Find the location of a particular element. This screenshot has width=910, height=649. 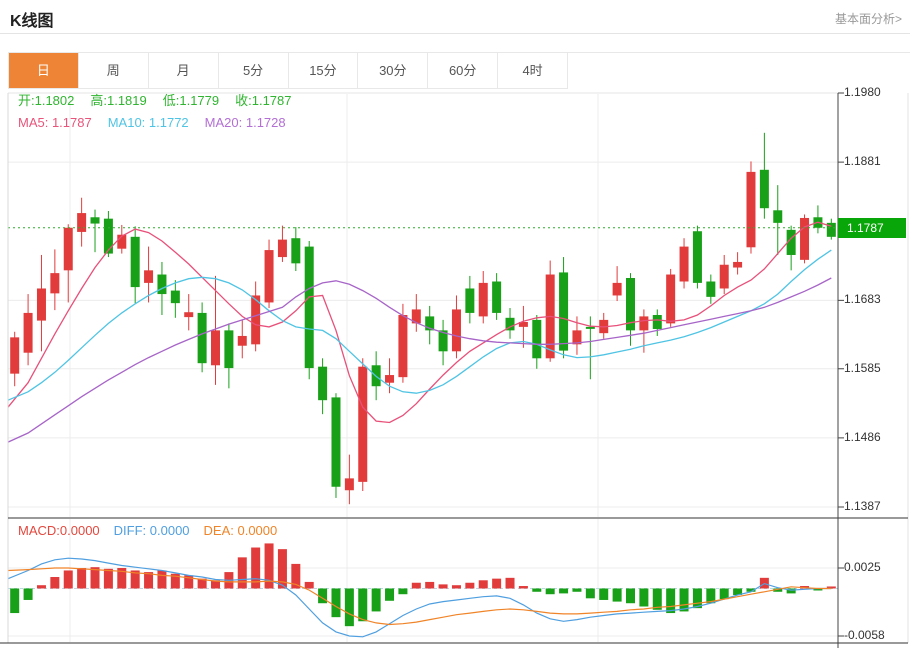

fundamental-analysis-link: 基本面分析> is located at coordinates (868, 19).